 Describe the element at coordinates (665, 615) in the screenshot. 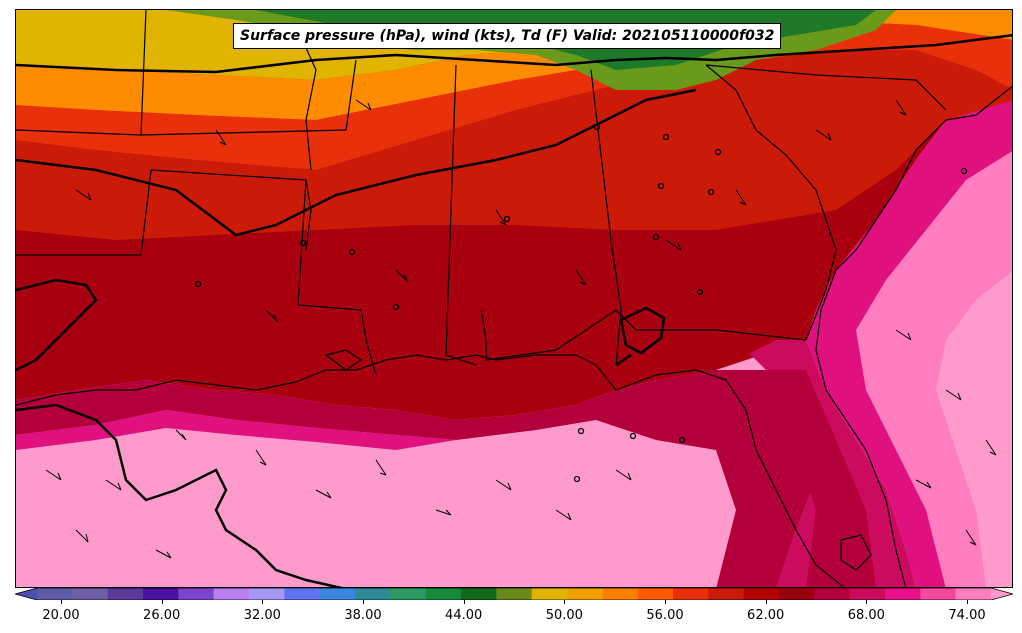

I see `colorbar-tick-label: 56.00` at that location.